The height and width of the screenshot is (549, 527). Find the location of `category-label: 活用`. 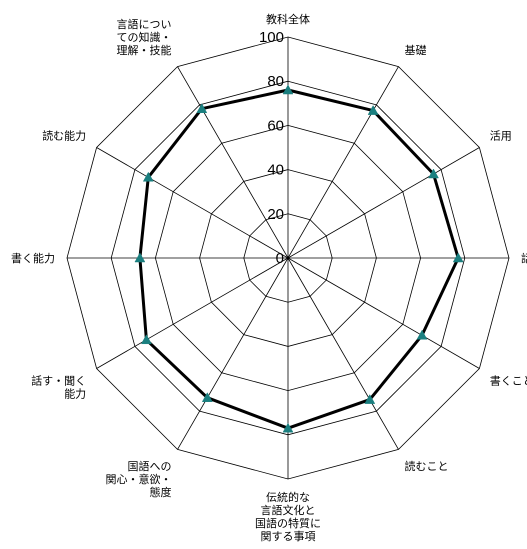

category-label: 活用 is located at coordinates (501, 136).